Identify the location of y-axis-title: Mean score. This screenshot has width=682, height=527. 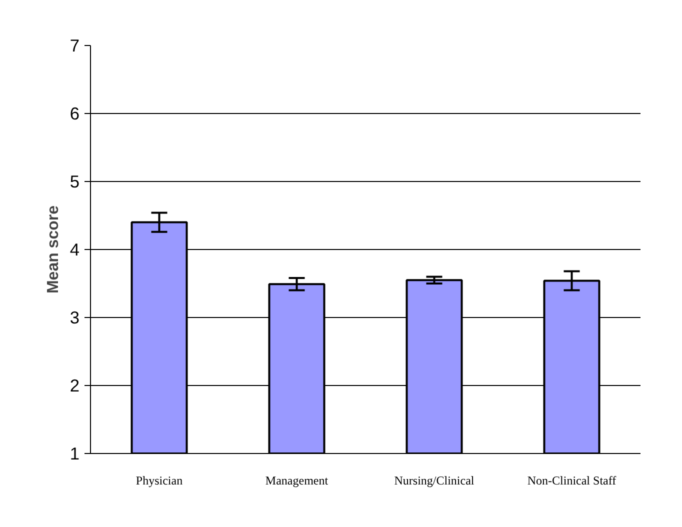
(53, 249).